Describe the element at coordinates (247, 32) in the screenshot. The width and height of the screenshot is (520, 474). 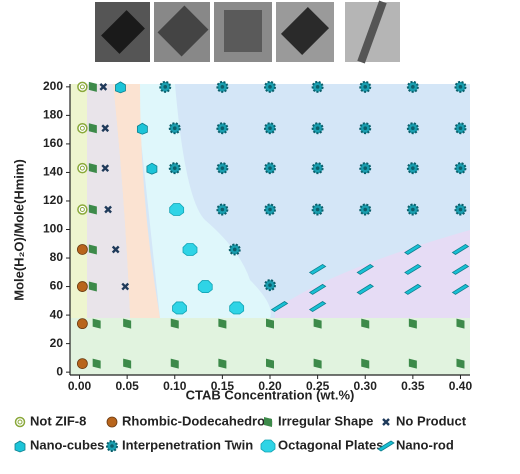
I see `micrographs` at that location.